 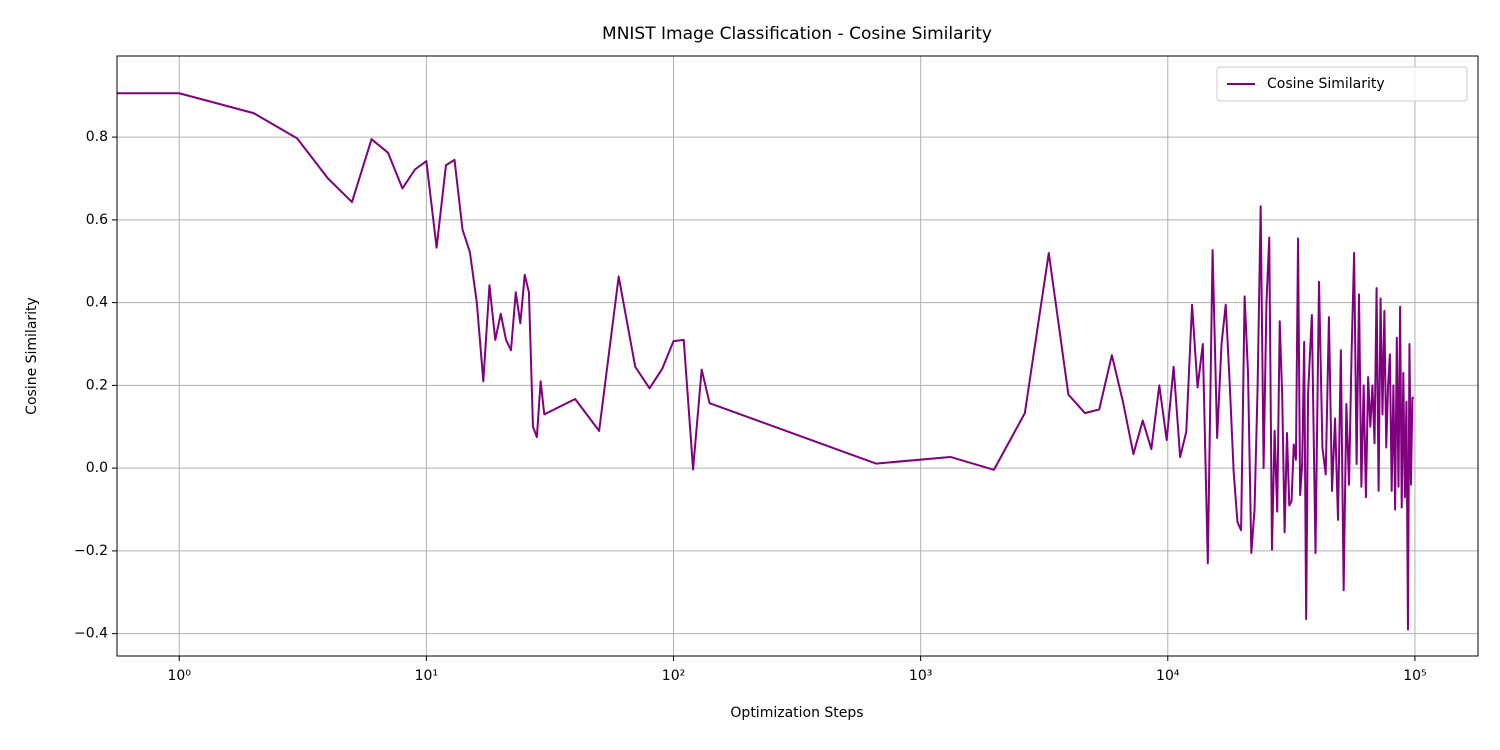 What do you see at coordinates (97, 468) in the screenshot?
I see `y-tick-label: 0.0` at bounding box center [97, 468].